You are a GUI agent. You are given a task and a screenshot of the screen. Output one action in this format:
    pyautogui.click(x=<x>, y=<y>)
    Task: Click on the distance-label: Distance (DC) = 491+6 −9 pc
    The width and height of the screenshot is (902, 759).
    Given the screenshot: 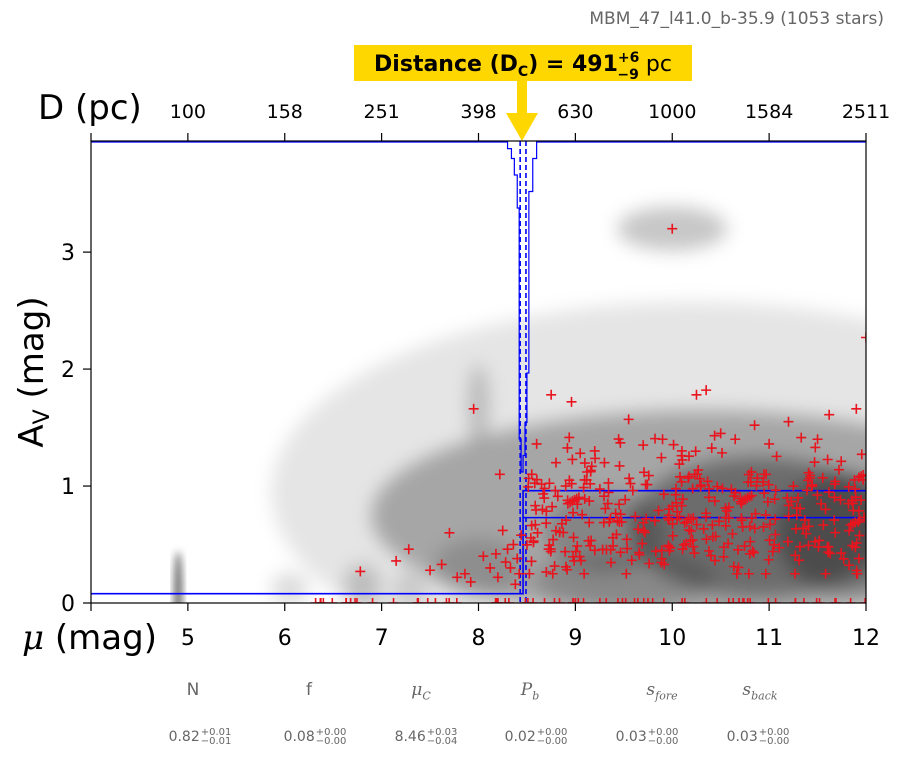 What is the action you would take?
    pyautogui.click(x=523, y=66)
    